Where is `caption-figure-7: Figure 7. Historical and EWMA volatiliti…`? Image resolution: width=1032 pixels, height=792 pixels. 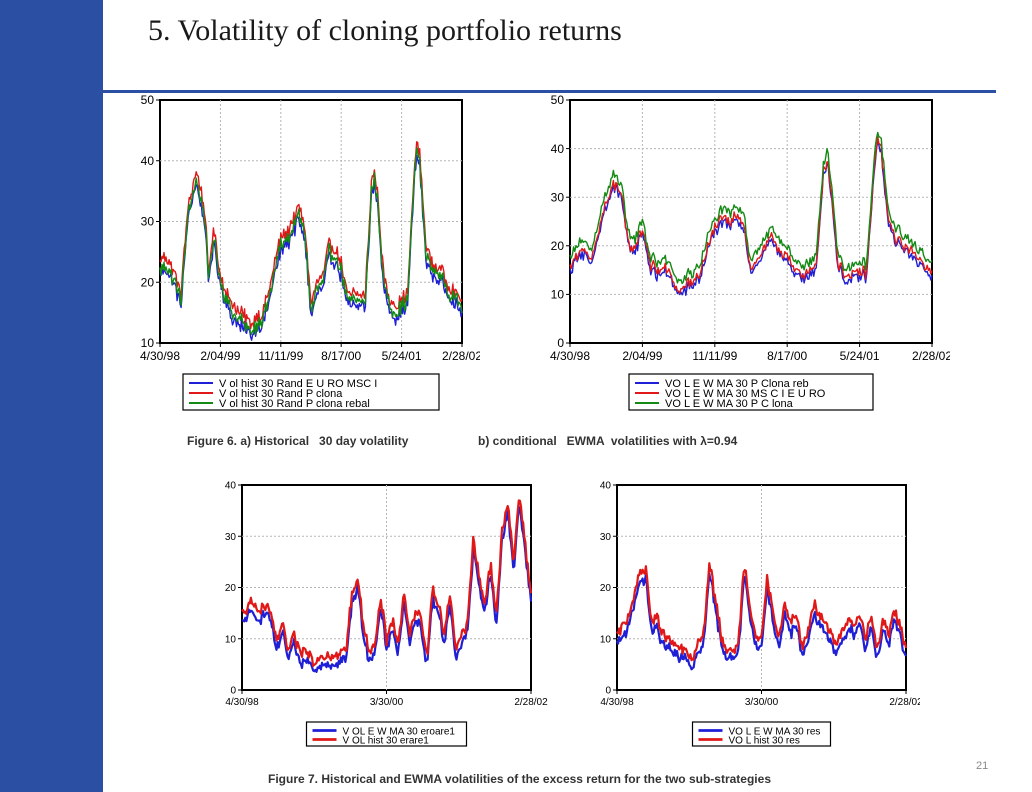
caption-figure-7: Figure 7. Historical and EWMA volatiliti… is located at coordinates (519, 779).